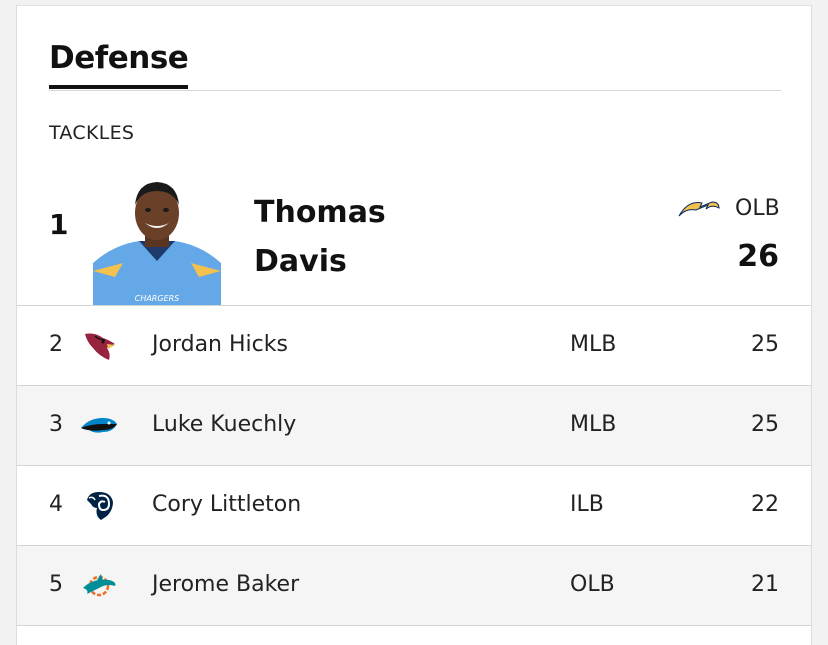 This screenshot has height=645, width=828. I want to click on row-rank: 3, so click(56, 424).